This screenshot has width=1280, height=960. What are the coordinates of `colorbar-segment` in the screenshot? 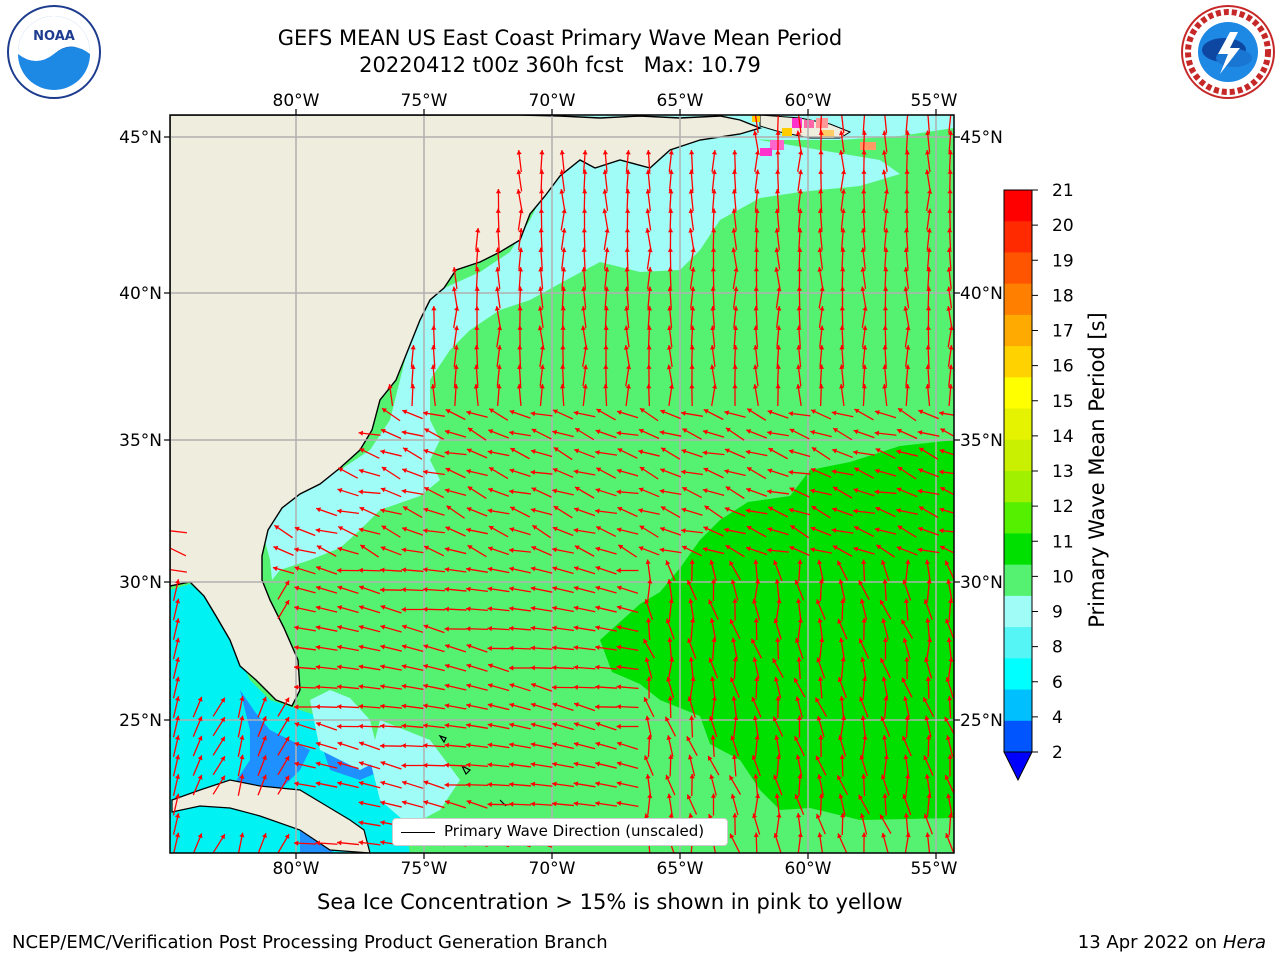 It's located at (1018, 362).